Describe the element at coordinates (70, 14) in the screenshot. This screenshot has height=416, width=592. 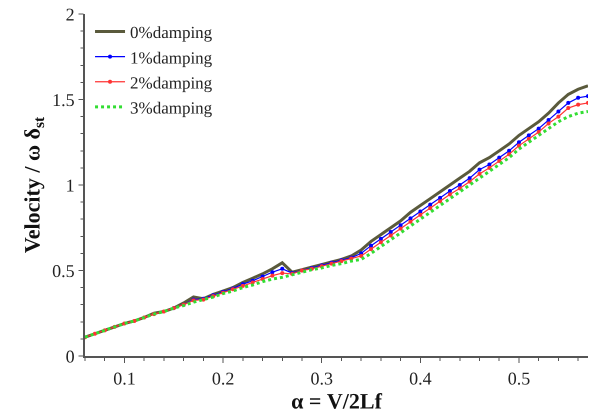
I see `y-tick-label: 2` at that location.